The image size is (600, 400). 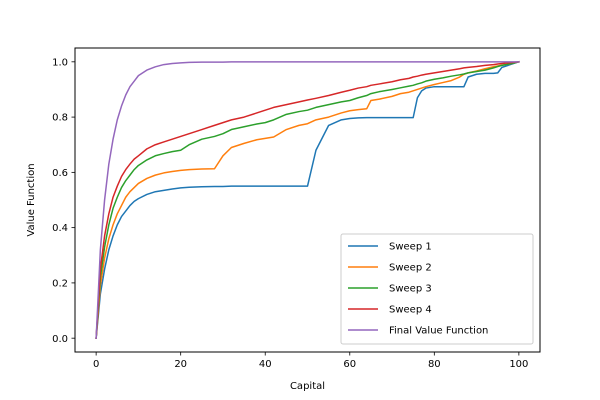 I want to click on x-tick-label: 20, so click(x=180, y=364).